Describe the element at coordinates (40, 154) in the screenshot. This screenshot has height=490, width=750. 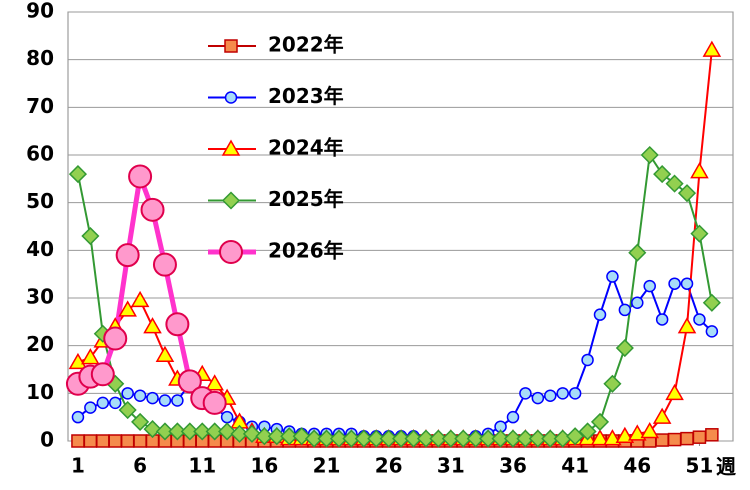
I see `y-tick-label: 60` at that location.